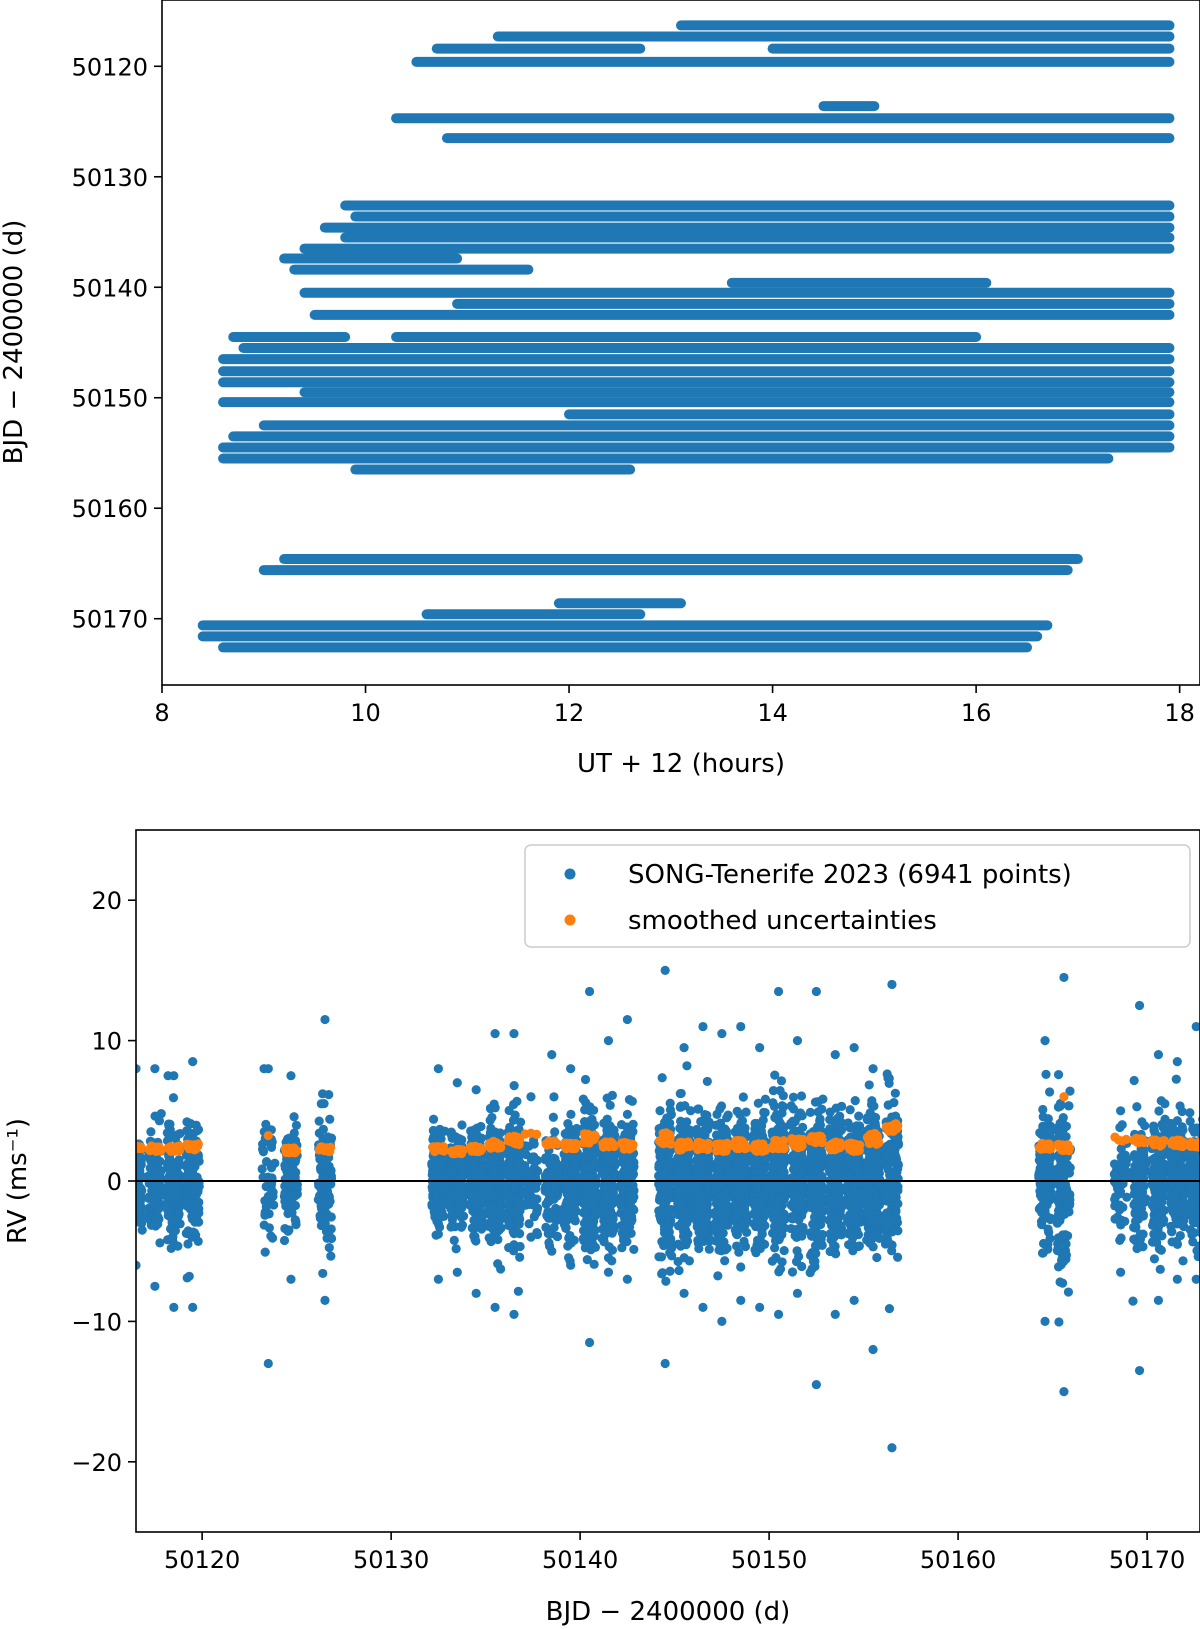 Image resolution: width=1200 pixels, height=1629 pixels. What do you see at coordinates (110, 67) in the screenshot?
I see `y-tick-label: 50120` at bounding box center [110, 67].